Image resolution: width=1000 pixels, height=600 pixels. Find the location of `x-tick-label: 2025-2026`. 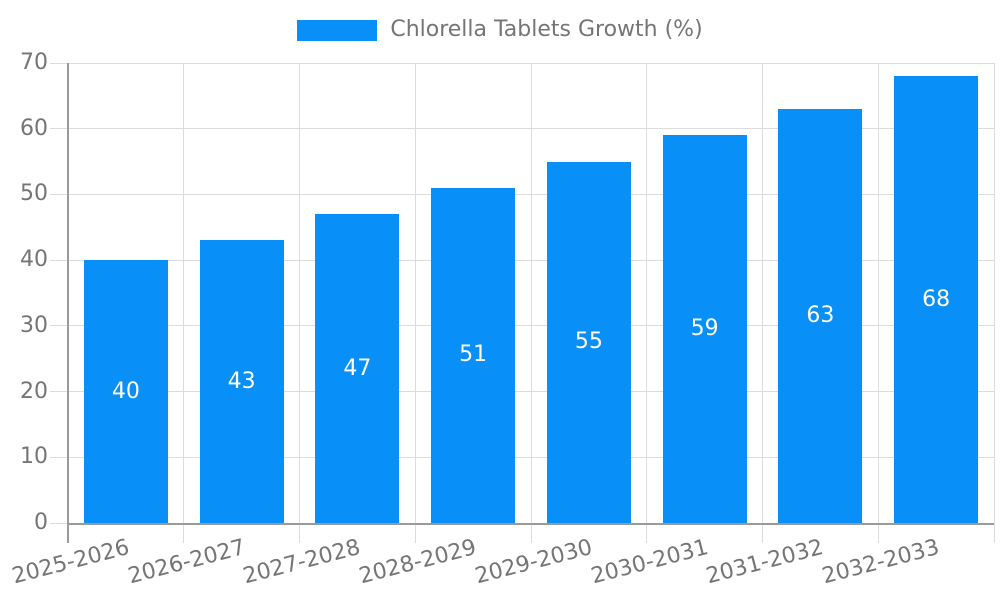

x-tick-label: 2025-2026 is located at coordinates (70, 562).